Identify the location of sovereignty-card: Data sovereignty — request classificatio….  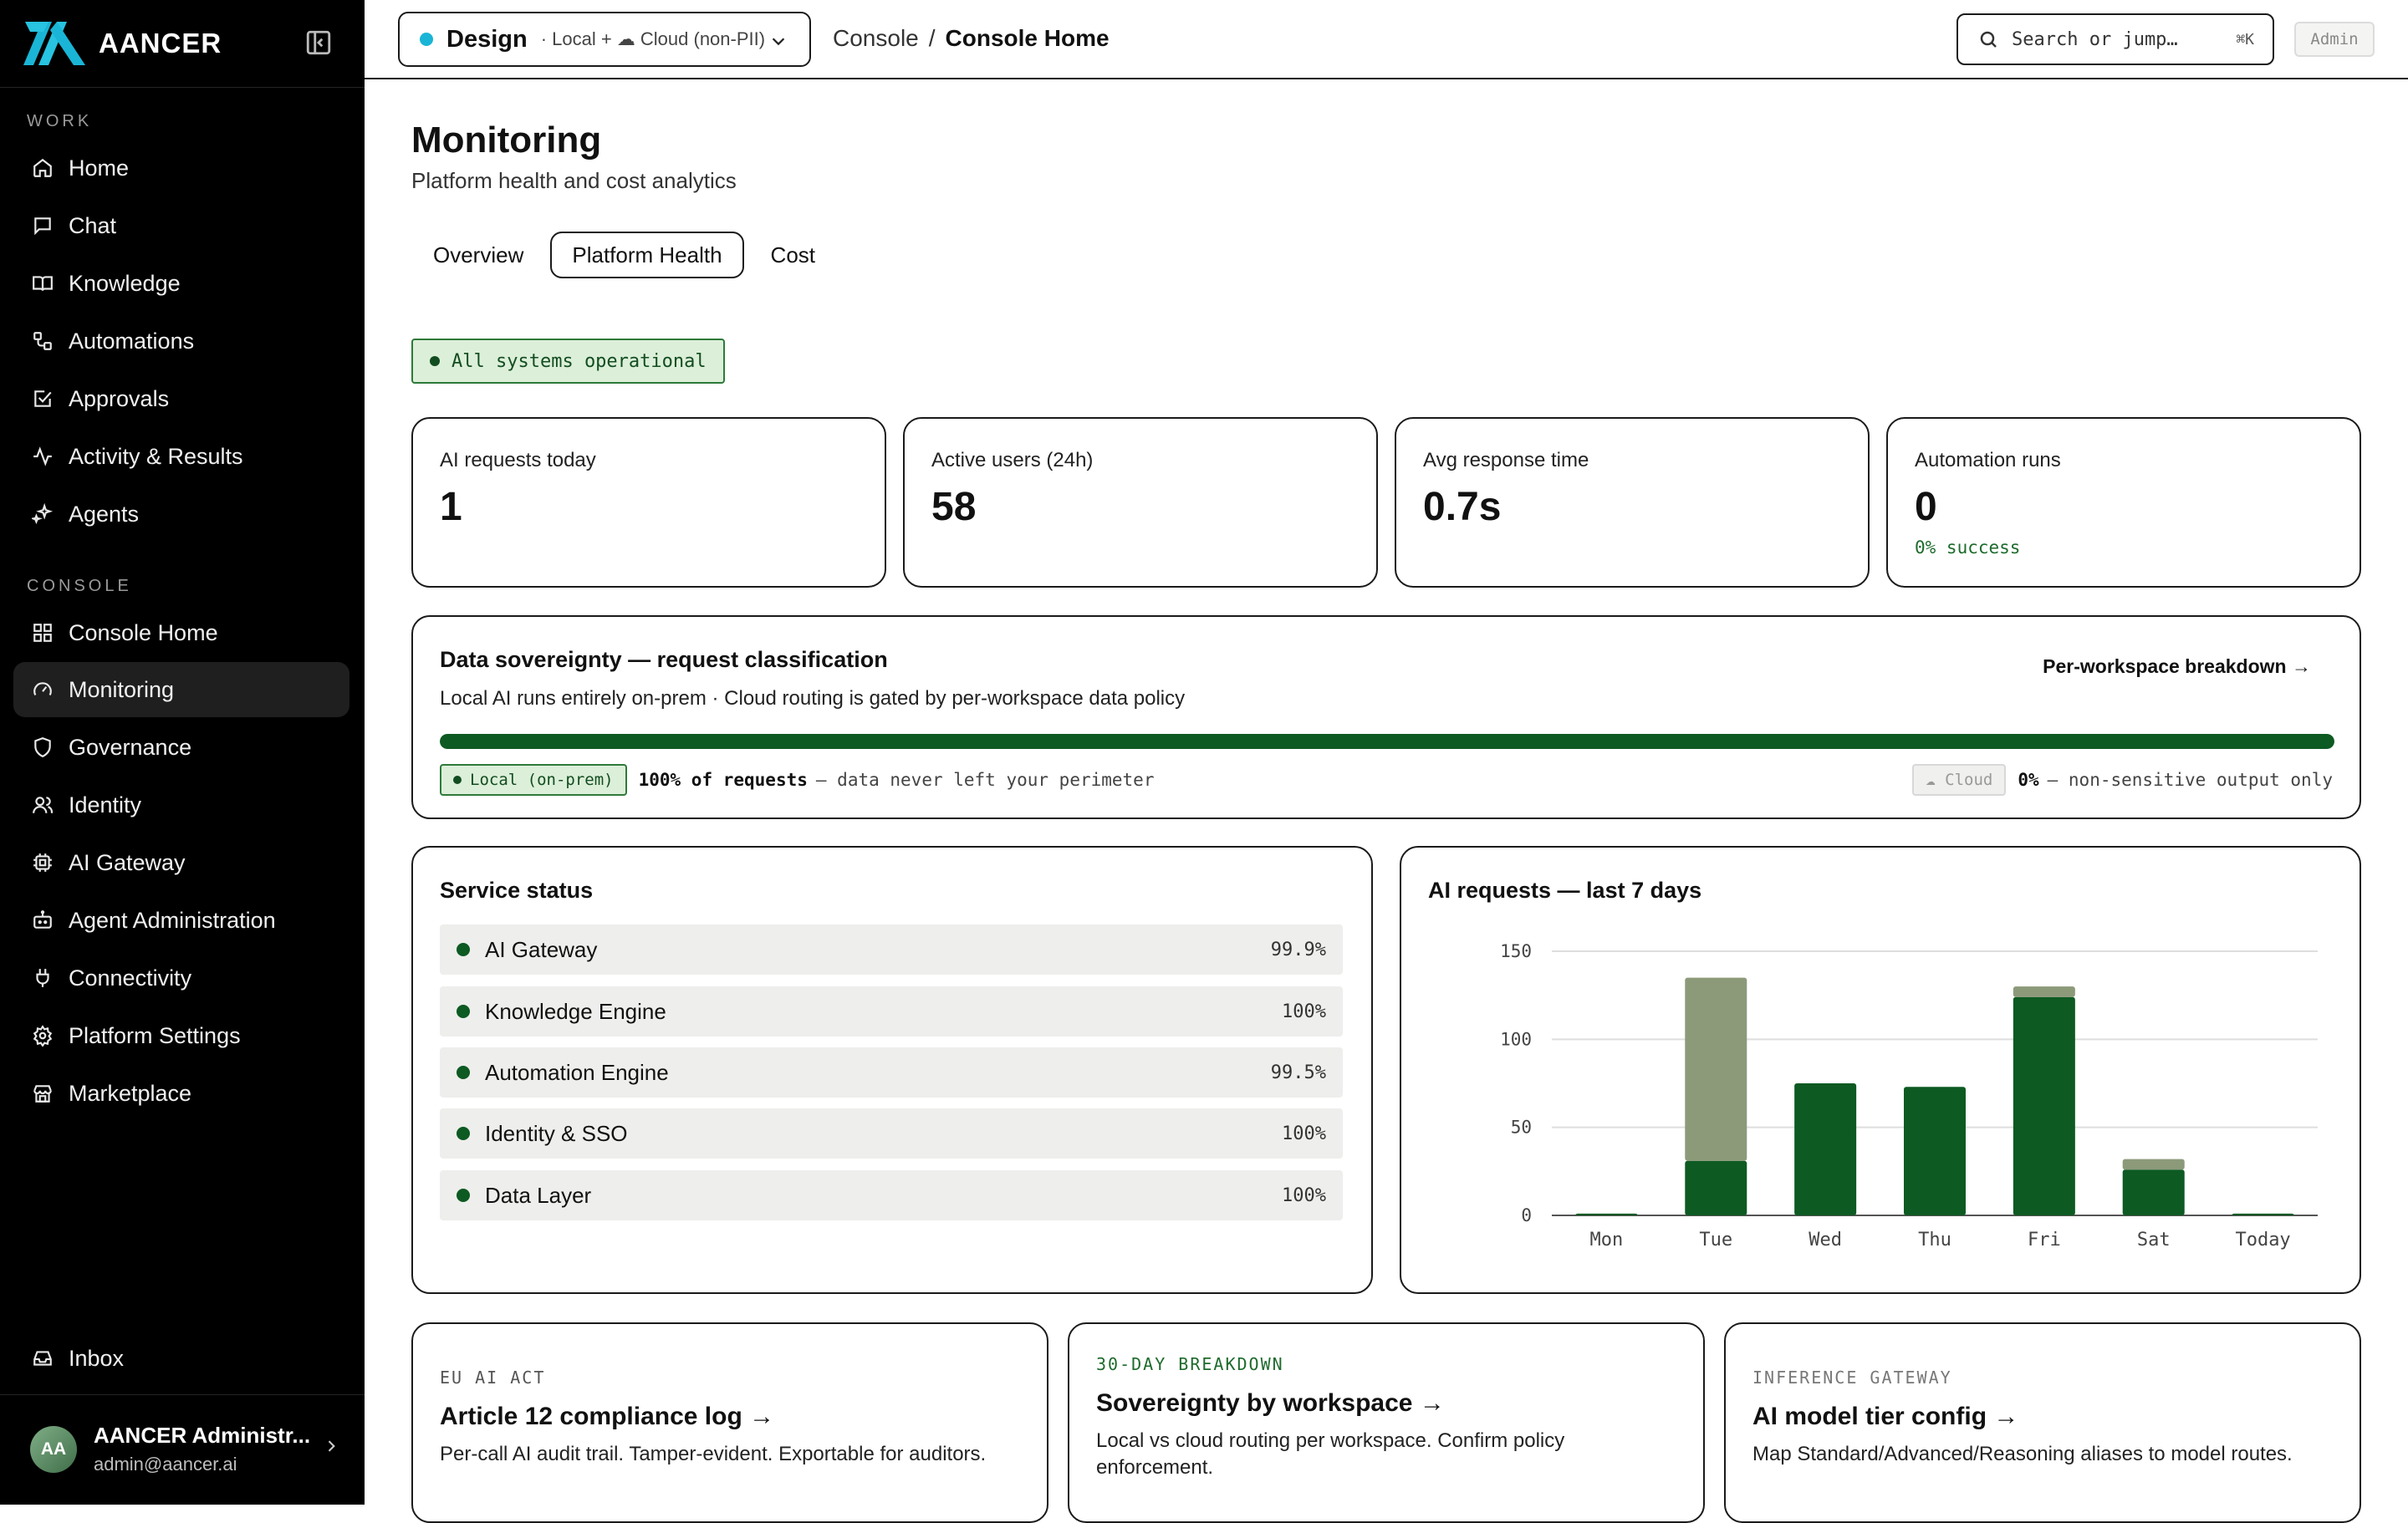
(1386, 717).